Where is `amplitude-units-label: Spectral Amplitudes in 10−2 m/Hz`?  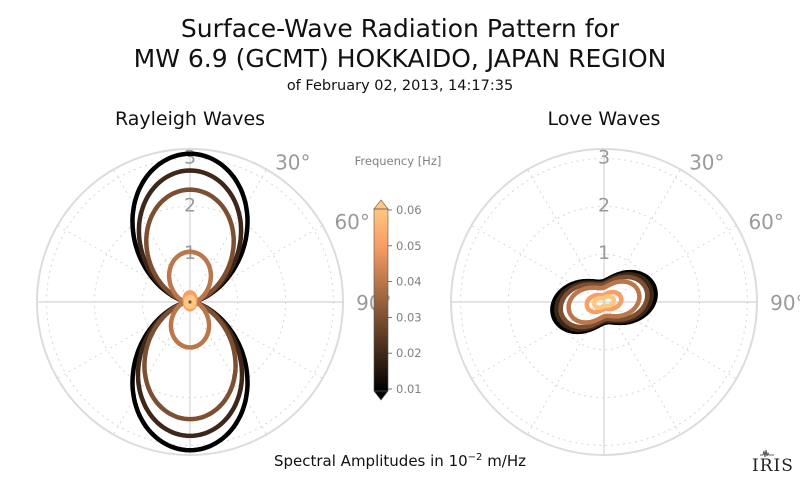
amplitude-units-label: Spectral Amplitudes in 10−2 m/Hz is located at coordinates (400, 461).